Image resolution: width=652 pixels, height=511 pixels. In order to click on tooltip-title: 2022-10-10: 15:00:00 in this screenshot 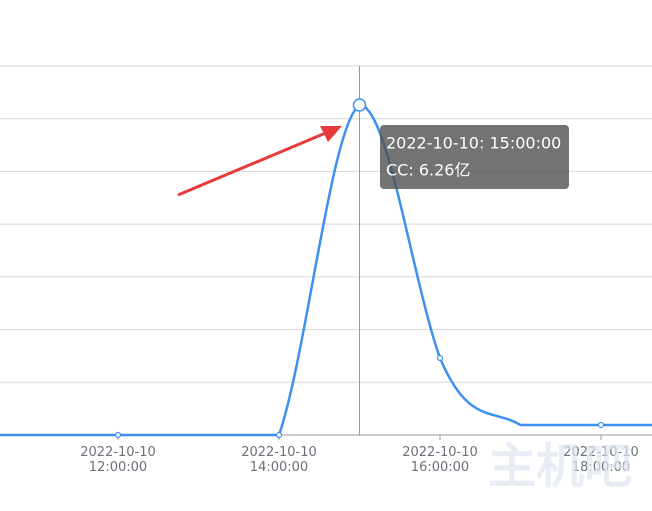, I will do `click(473, 143)`.